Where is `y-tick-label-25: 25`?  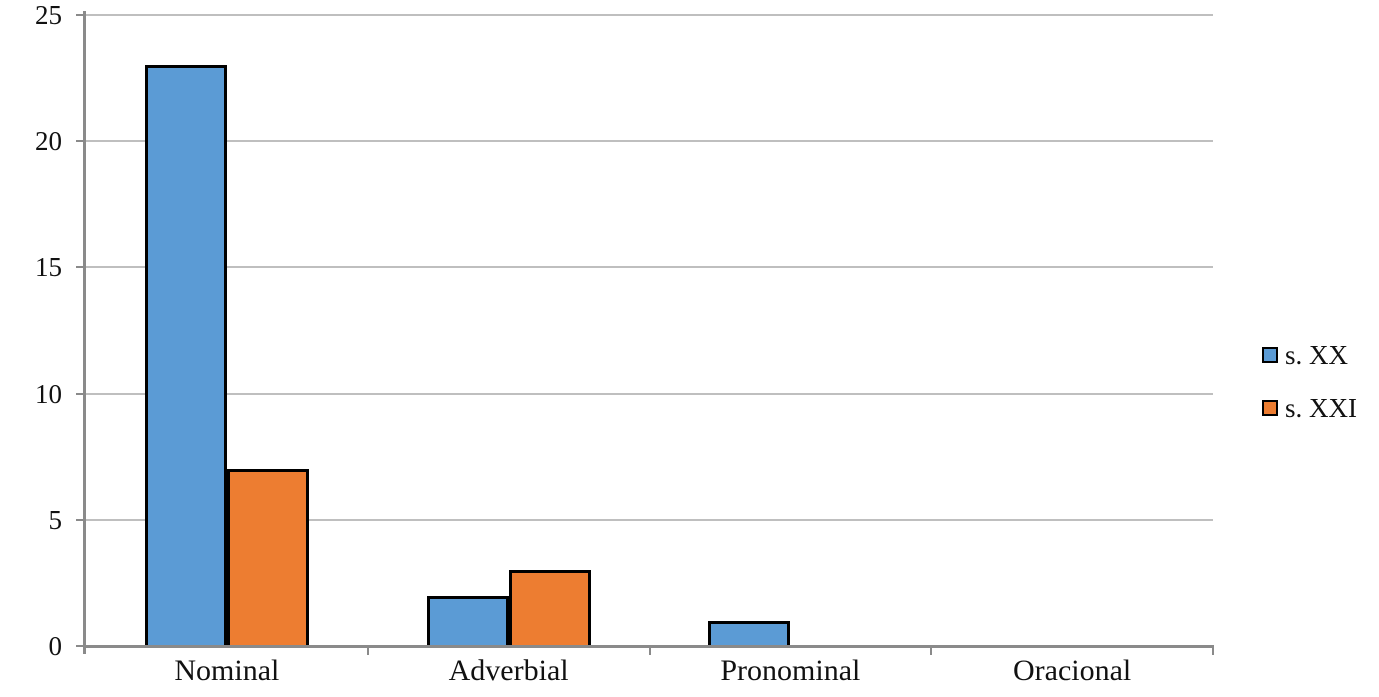
y-tick-label-25: 25 is located at coordinates (48, 15).